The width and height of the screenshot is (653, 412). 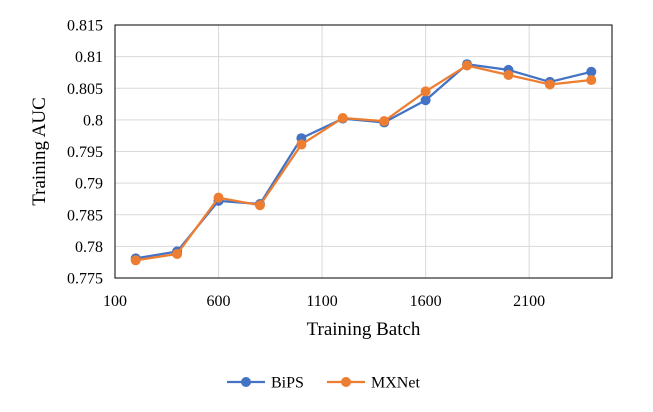 I want to click on x-tick-label: 2100, so click(x=529, y=301).